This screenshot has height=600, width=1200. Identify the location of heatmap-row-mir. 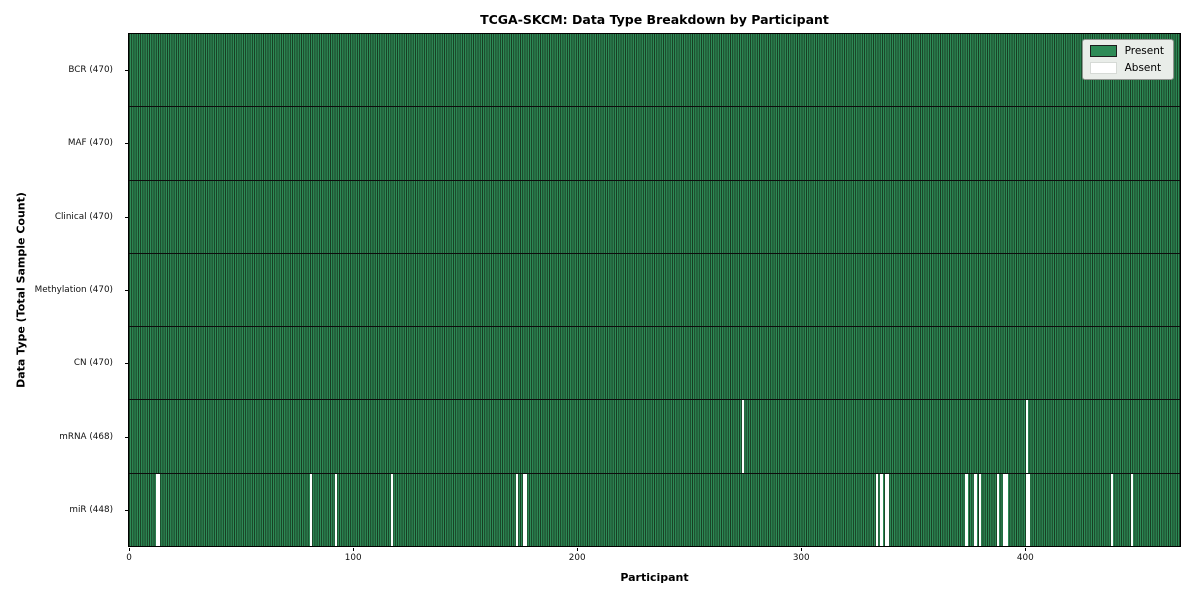
(654, 509).